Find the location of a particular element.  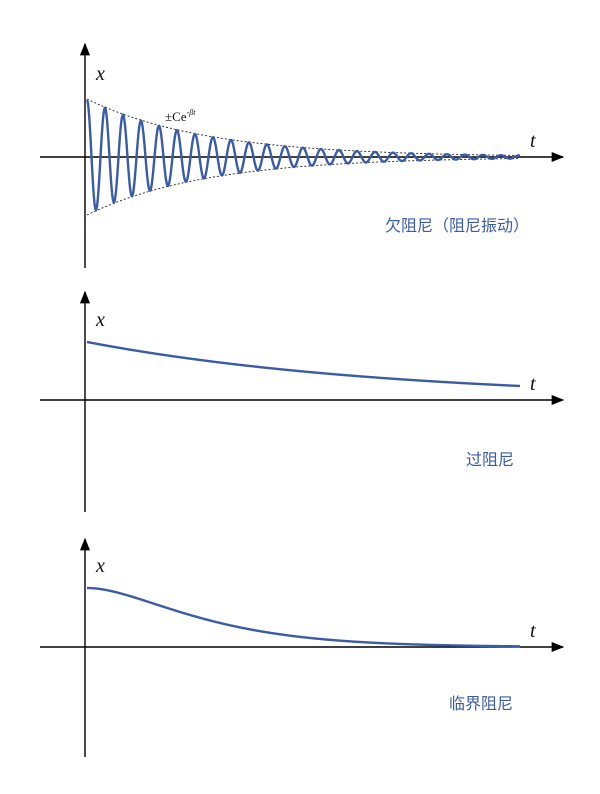

caption: 欠阻尼（阻尼振动） is located at coordinates (457, 225).